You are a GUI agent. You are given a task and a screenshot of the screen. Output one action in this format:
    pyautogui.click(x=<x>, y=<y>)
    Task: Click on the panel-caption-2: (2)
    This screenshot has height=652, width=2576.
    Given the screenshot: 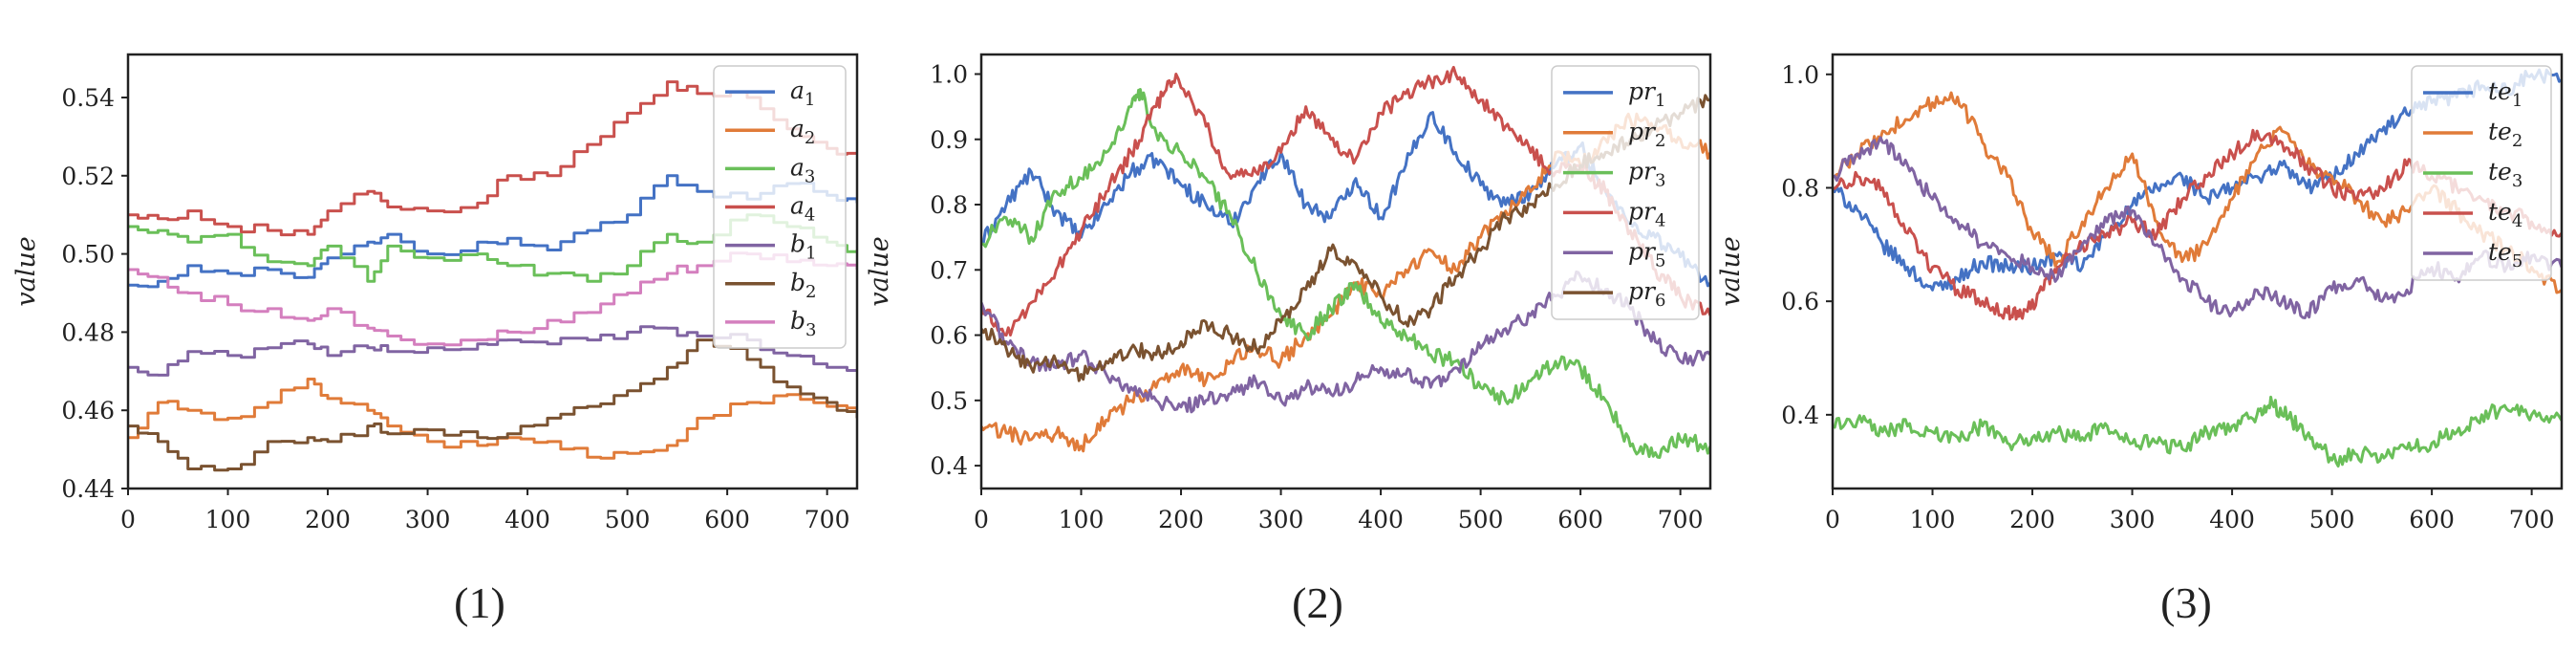 What is the action you would take?
    pyautogui.click(x=1317, y=602)
    